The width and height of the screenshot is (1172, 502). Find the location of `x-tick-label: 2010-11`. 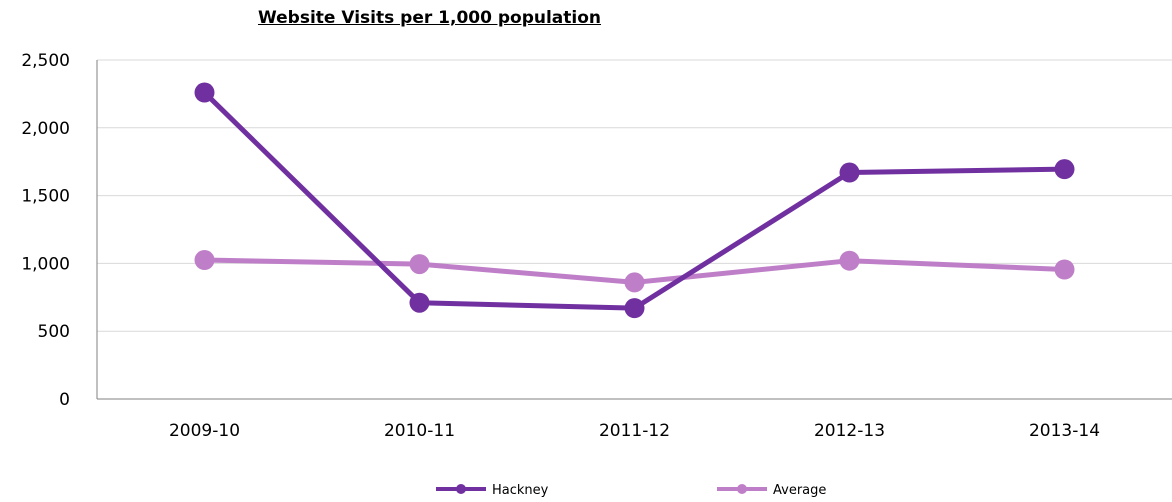

x-tick-label: 2010-11 is located at coordinates (419, 431).